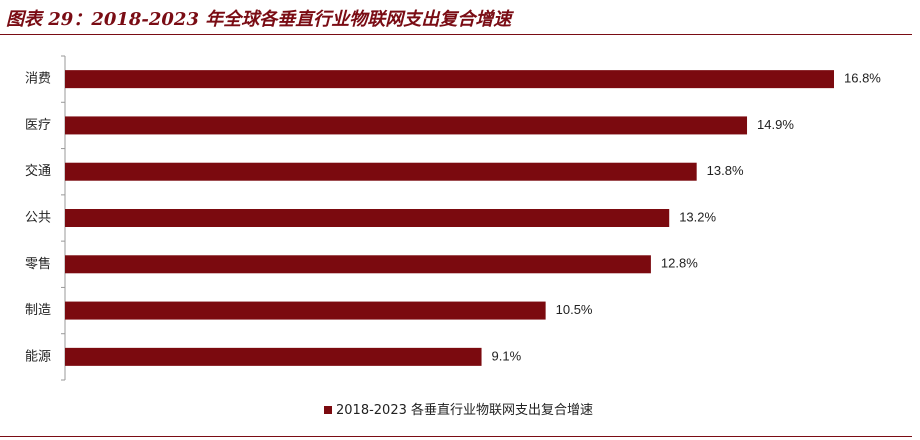 The height and width of the screenshot is (440, 920). Describe the element at coordinates (725, 170) in the screenshot. I see `data-label: 13.8%` at that location.